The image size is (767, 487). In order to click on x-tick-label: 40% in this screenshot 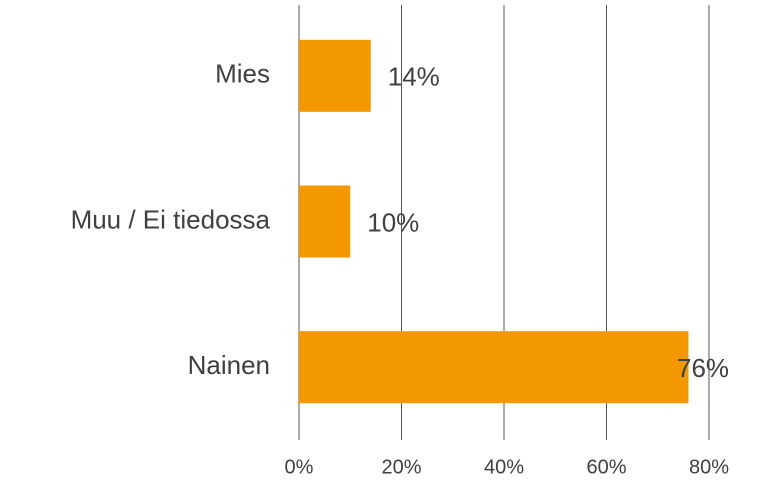, I will do `click(504, 467)`.